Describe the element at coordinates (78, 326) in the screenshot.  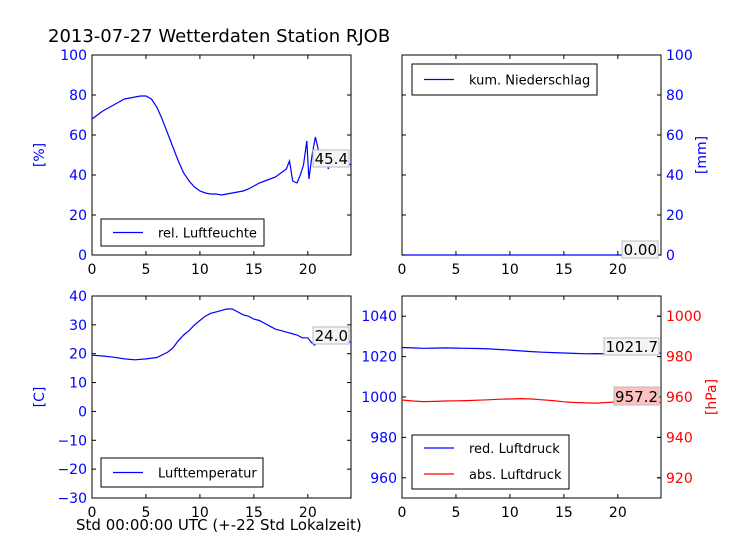
I see `y-tick-label: 30` at that location.